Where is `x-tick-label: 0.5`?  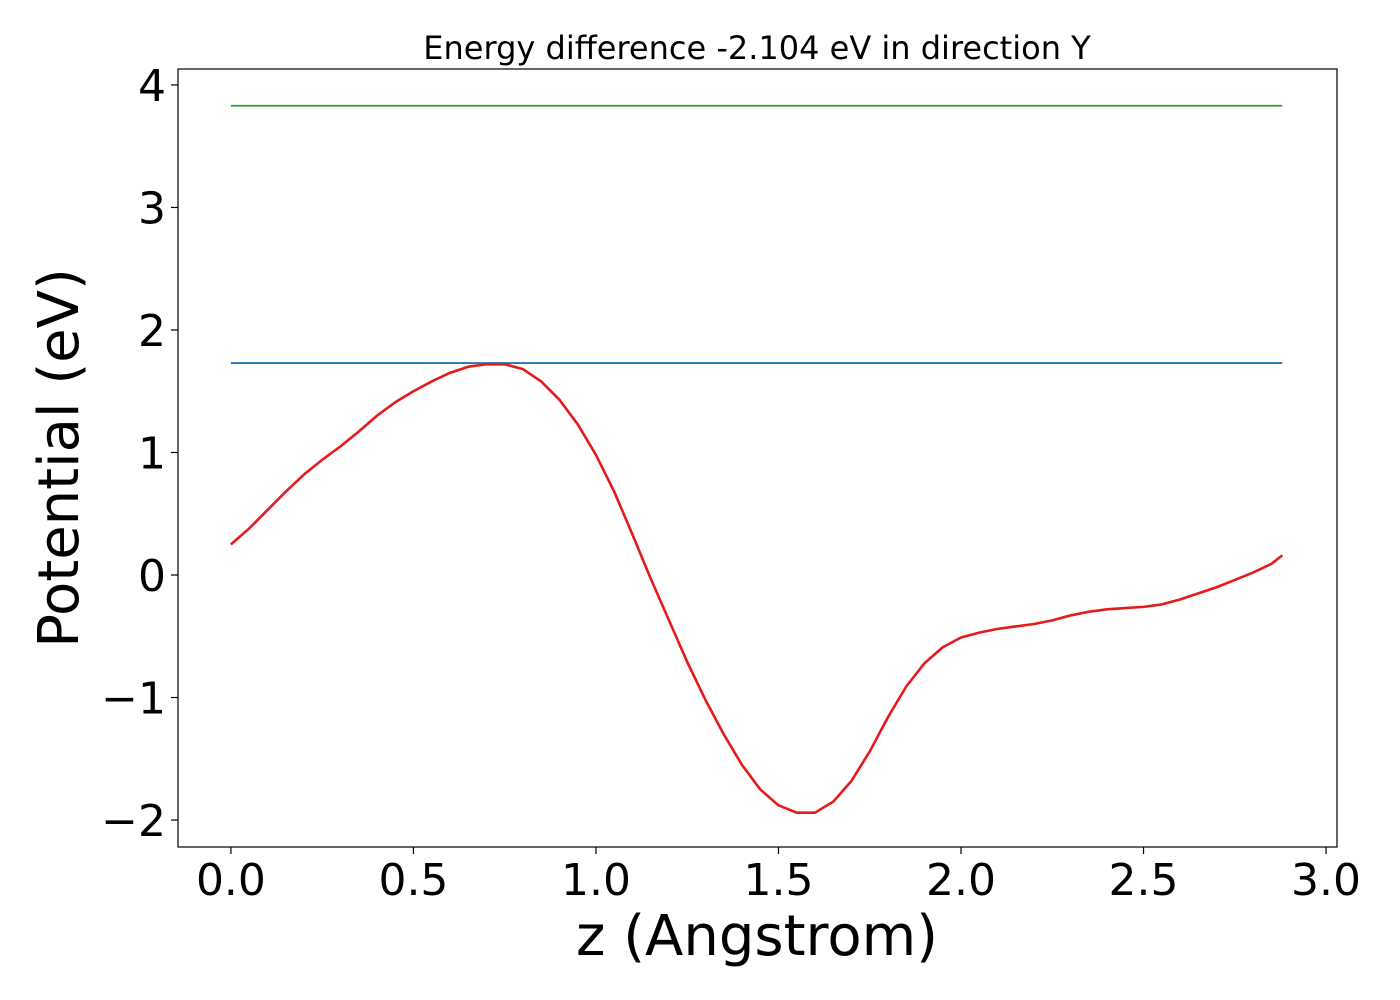 x-tick-label: 0.5 is located at coordinates (413, 880).